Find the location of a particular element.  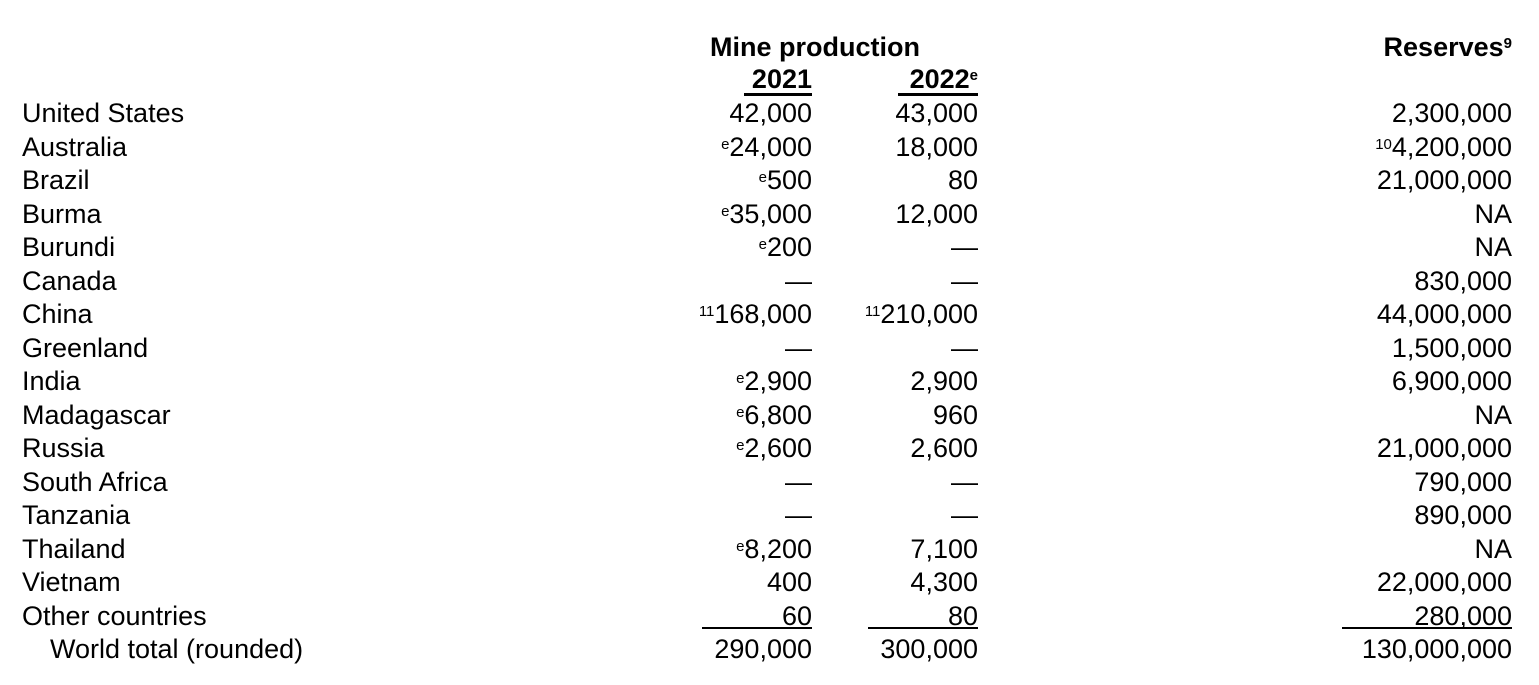

reserves-footnote-marker: 9 is located at coordinates (1507, 43).